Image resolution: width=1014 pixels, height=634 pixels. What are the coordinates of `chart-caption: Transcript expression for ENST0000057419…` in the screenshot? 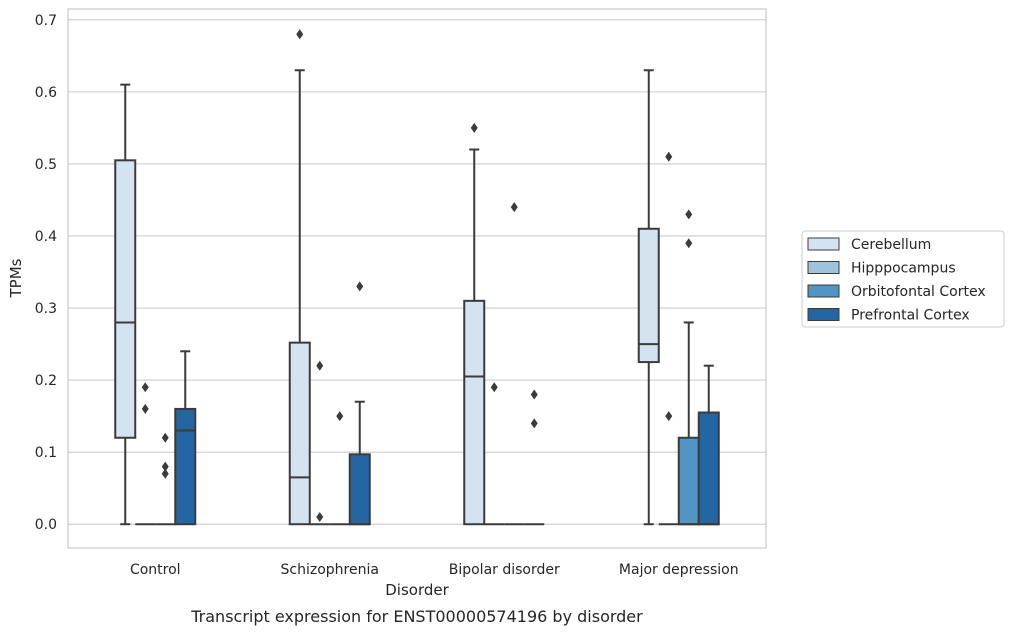 It's located at (416, 616).